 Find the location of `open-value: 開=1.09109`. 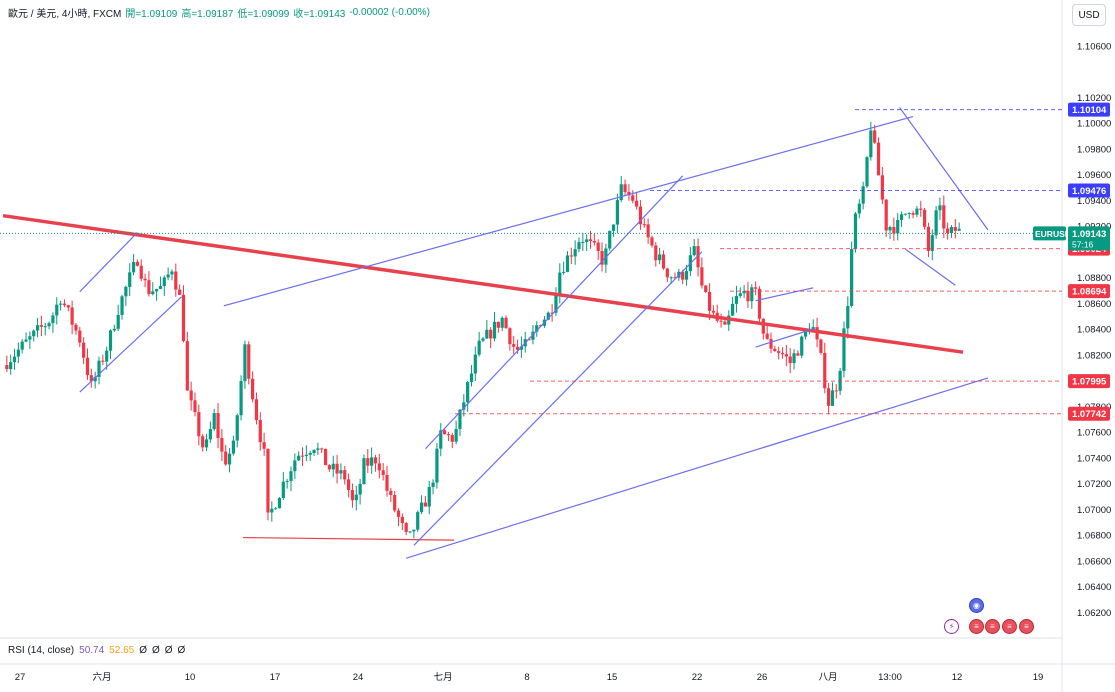

open-value: 開=1.09109 is located at coordinates (151, 14).